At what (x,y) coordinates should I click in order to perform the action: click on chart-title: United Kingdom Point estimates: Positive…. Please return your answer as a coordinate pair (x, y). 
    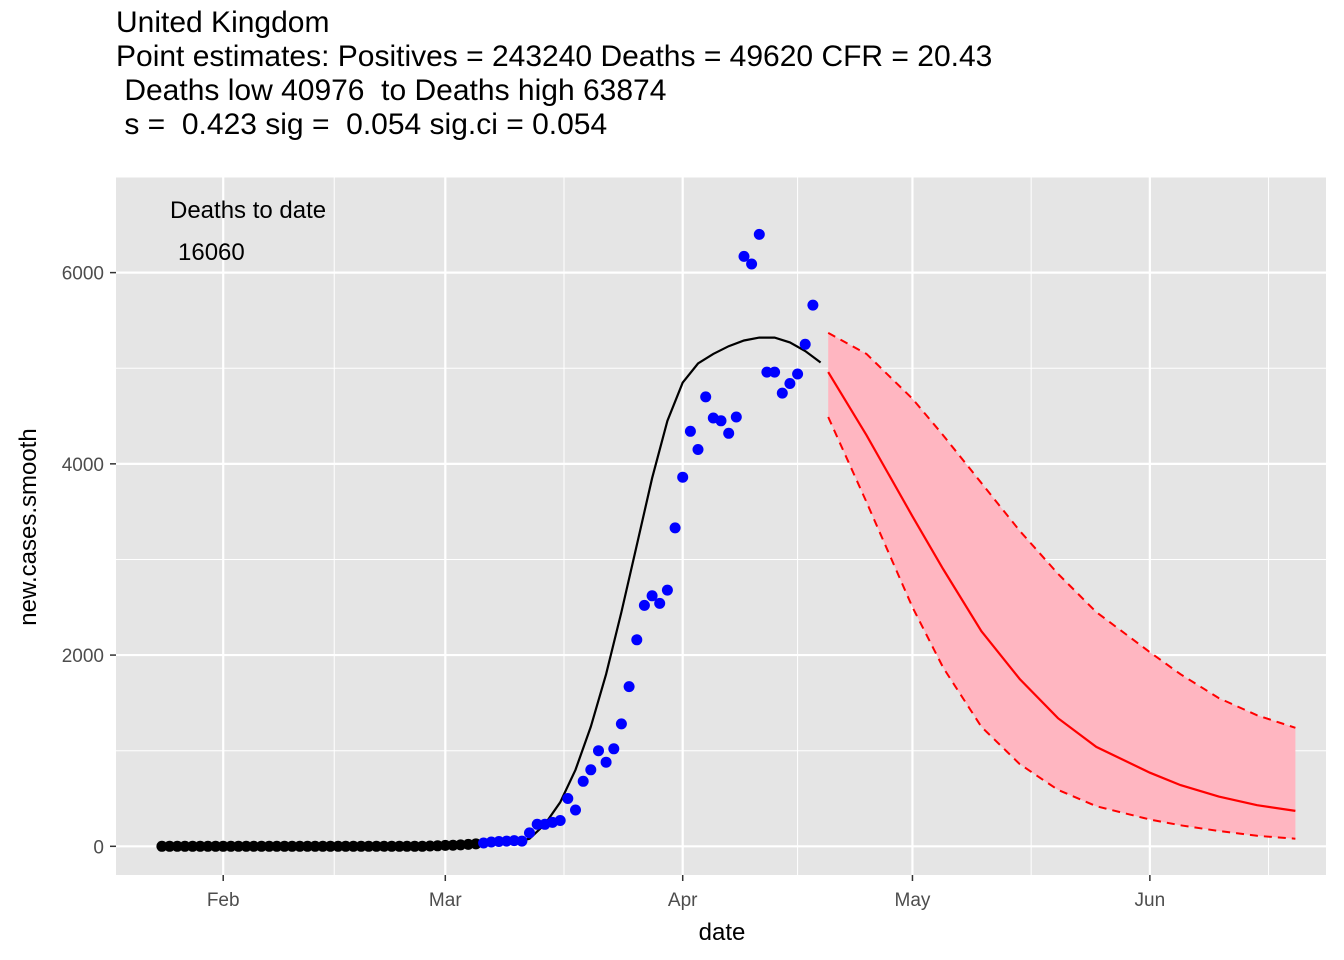
    Looking at the image, I should click on (554, 74).